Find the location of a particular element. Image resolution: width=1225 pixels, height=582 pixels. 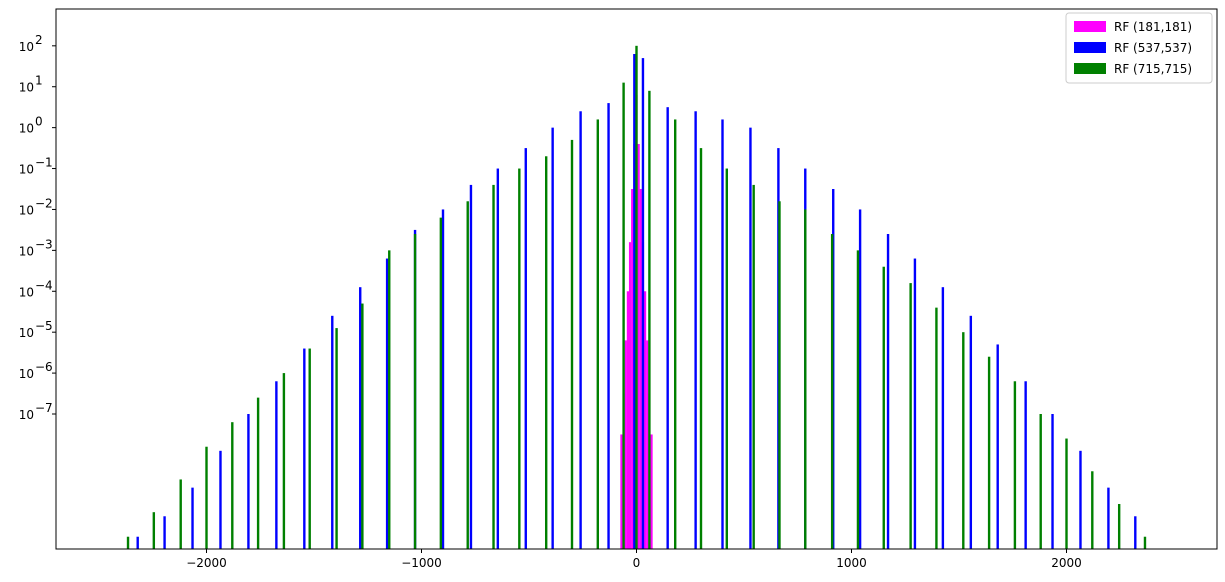

bar-rf-537-537--13 is located at coordinates (498, 358).